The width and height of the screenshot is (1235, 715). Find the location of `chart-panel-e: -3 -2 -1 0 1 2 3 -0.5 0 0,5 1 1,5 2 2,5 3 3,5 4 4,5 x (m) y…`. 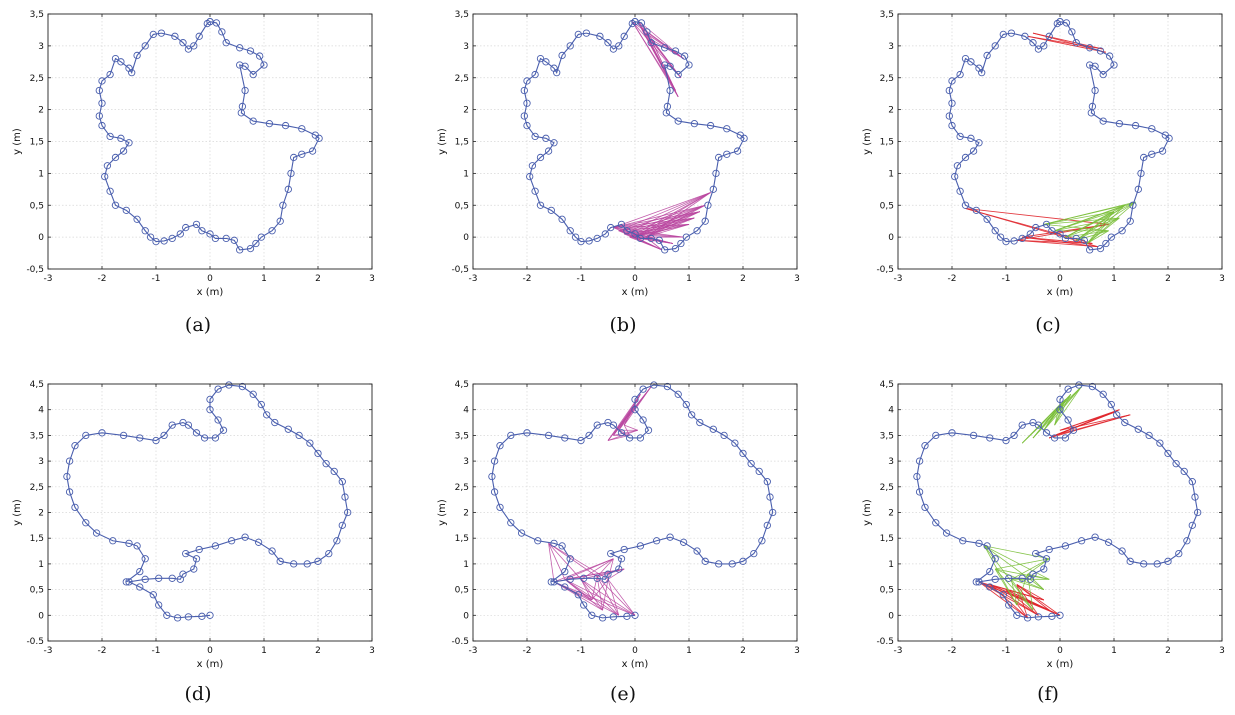

chart-panel-e: -3 -2 -1 0 1 2 3 -0.5 0 0,5 1 1,5 2 2,5 3 3,5 4 4,5 x (m) y… is located at coordinates (618, 542).